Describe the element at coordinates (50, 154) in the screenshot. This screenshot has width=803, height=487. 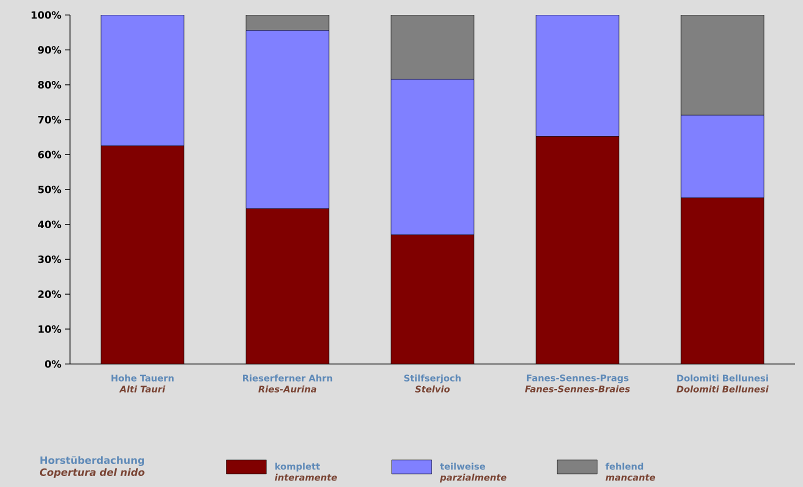
I see `y-tick-label: 60%` at that location.